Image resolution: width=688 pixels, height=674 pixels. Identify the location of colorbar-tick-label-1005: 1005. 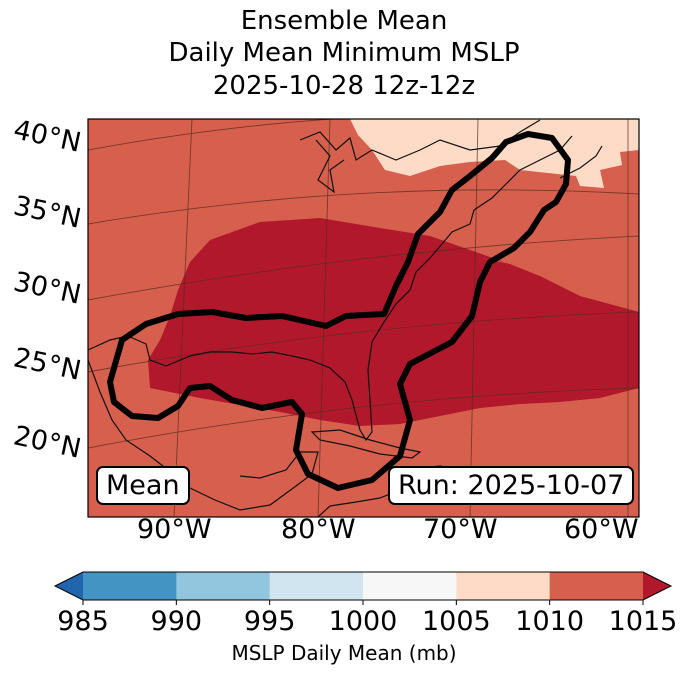
(456, 621).